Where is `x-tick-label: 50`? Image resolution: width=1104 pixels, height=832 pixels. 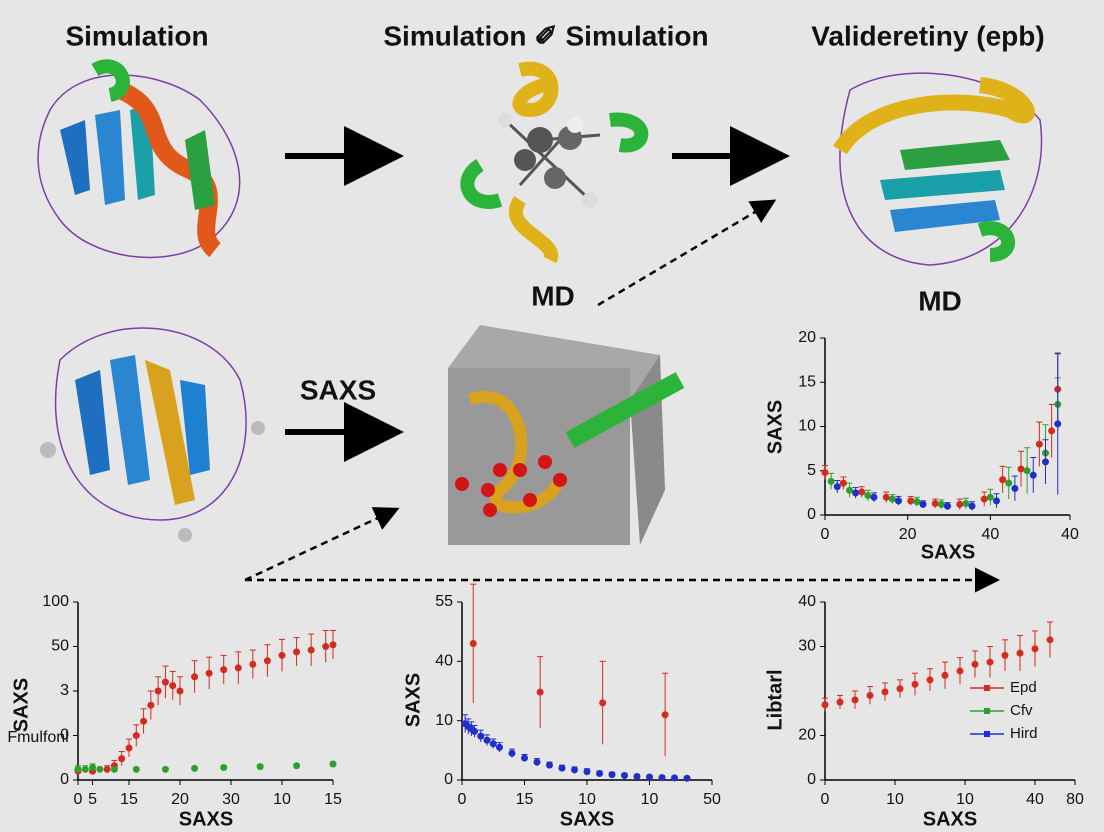 x-tick-label: 50 is located at coordinates (712, 799).